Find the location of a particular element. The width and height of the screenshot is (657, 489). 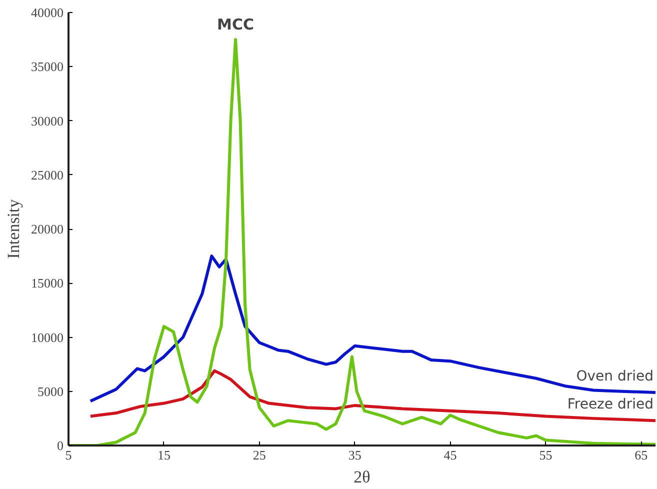

series-label: Oven dried is located at coordinates (615, 376).